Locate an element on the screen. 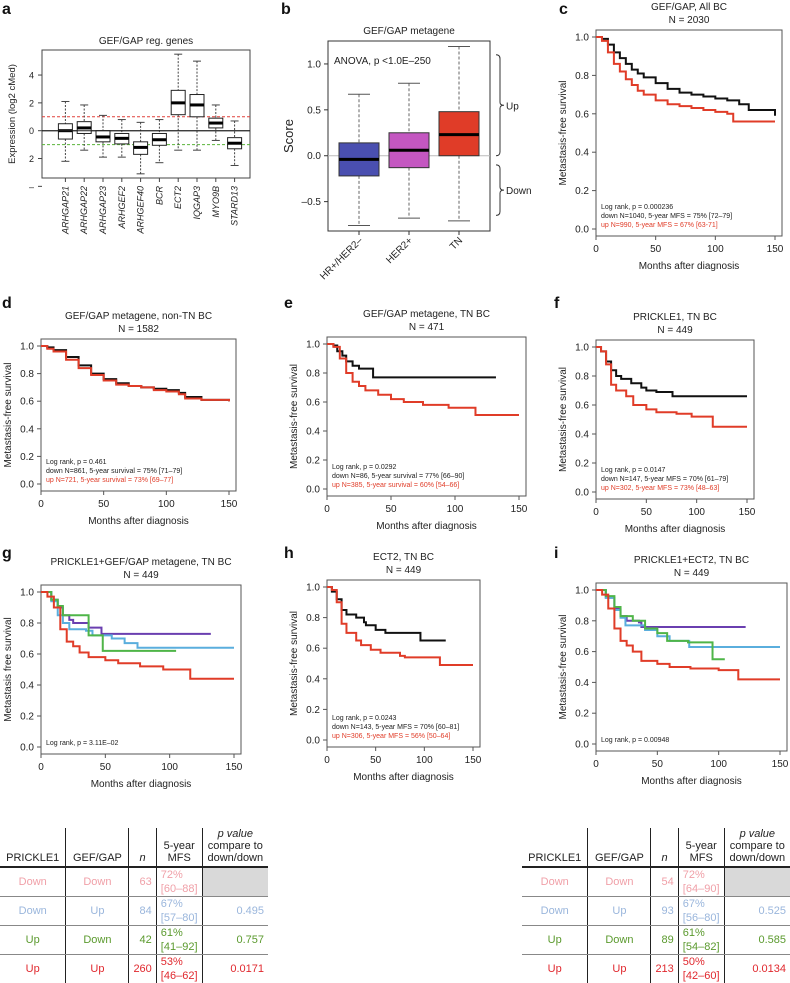 This screenshot has width=790, height=983. km-curve-prickle1-down-gef-gap-down is located at coordinates (126, 613).